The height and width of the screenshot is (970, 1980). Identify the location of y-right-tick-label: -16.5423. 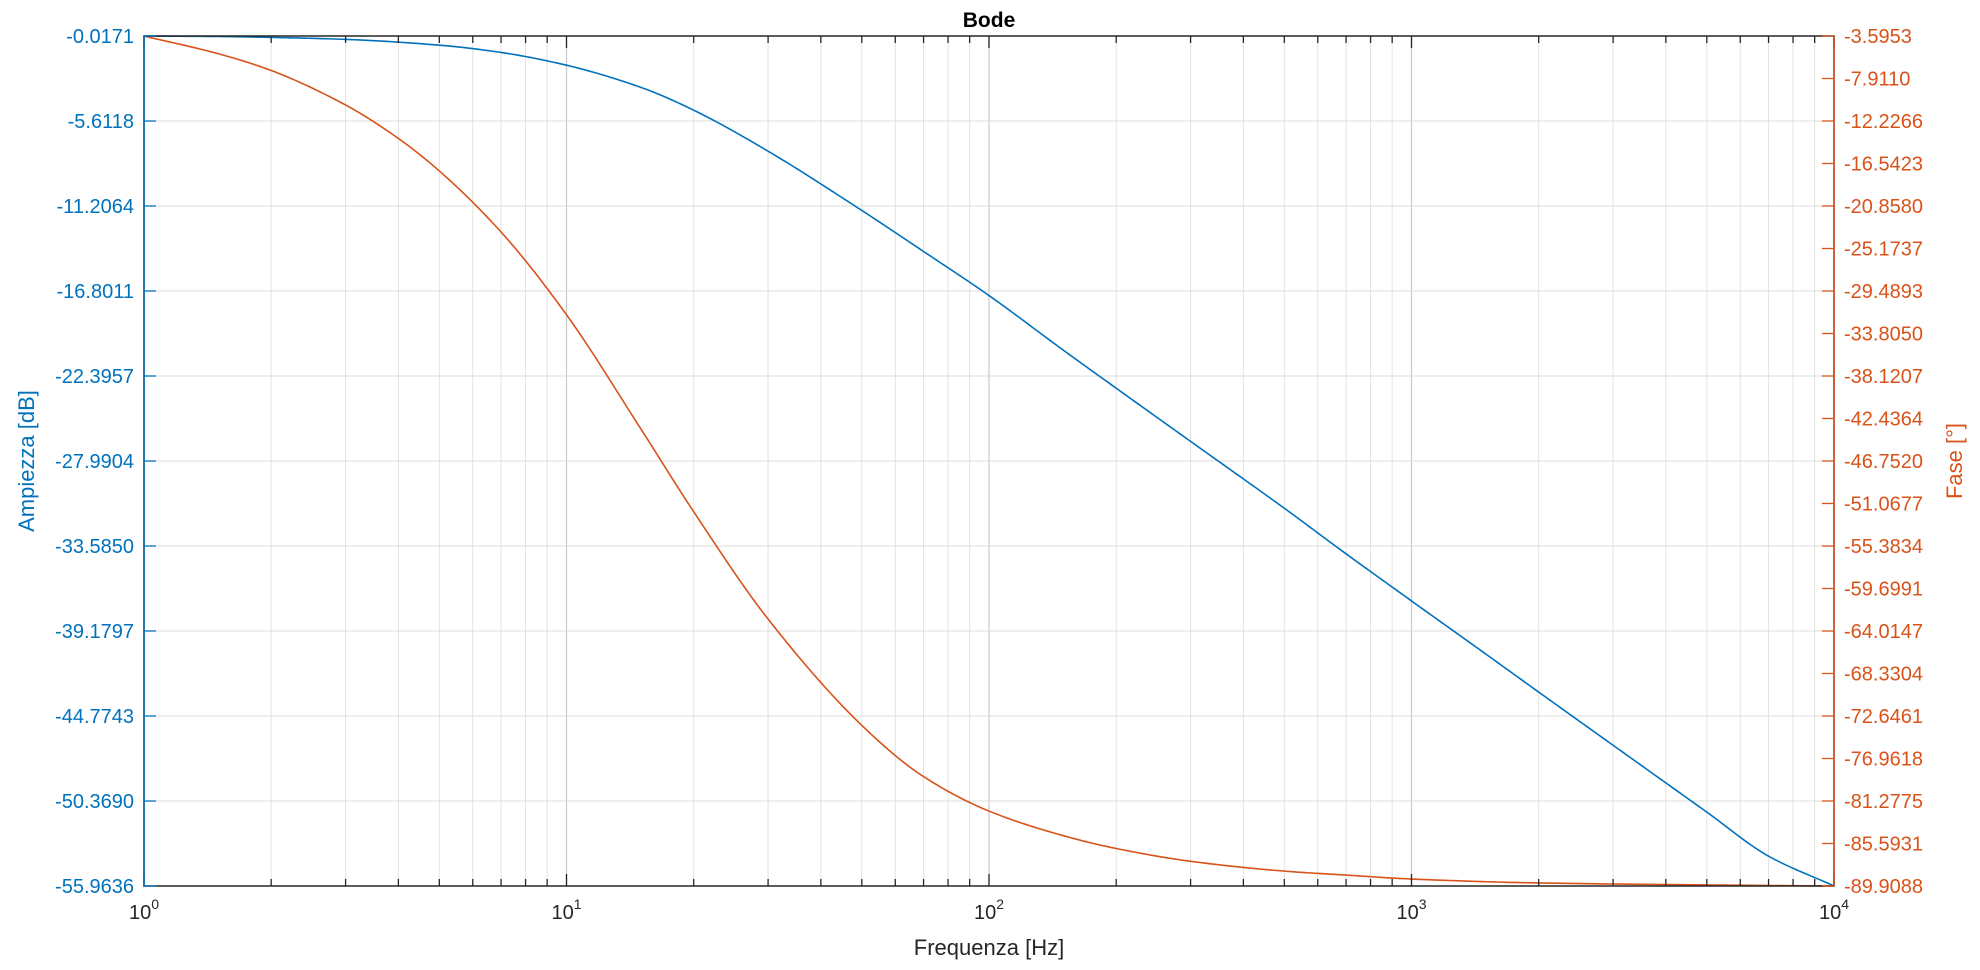
(1883, 164).